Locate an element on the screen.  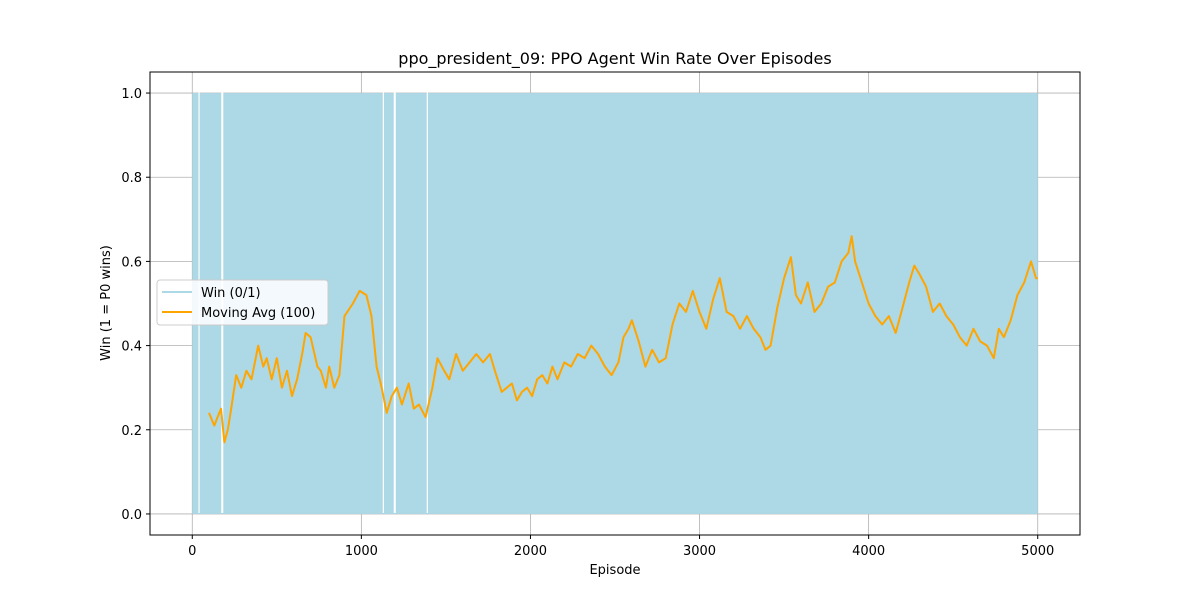
x-tick-label: 0 is located at coordinates (192, 551).